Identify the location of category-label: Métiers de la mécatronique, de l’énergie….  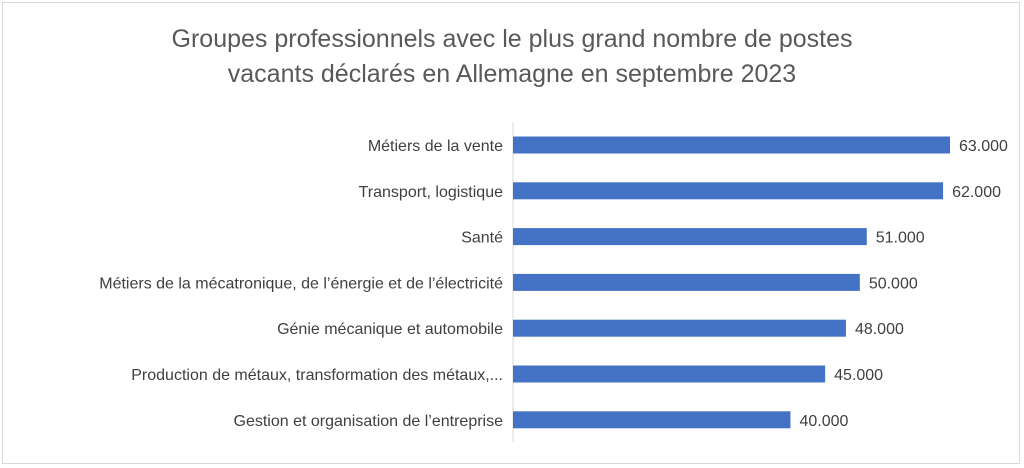
(301, 283).